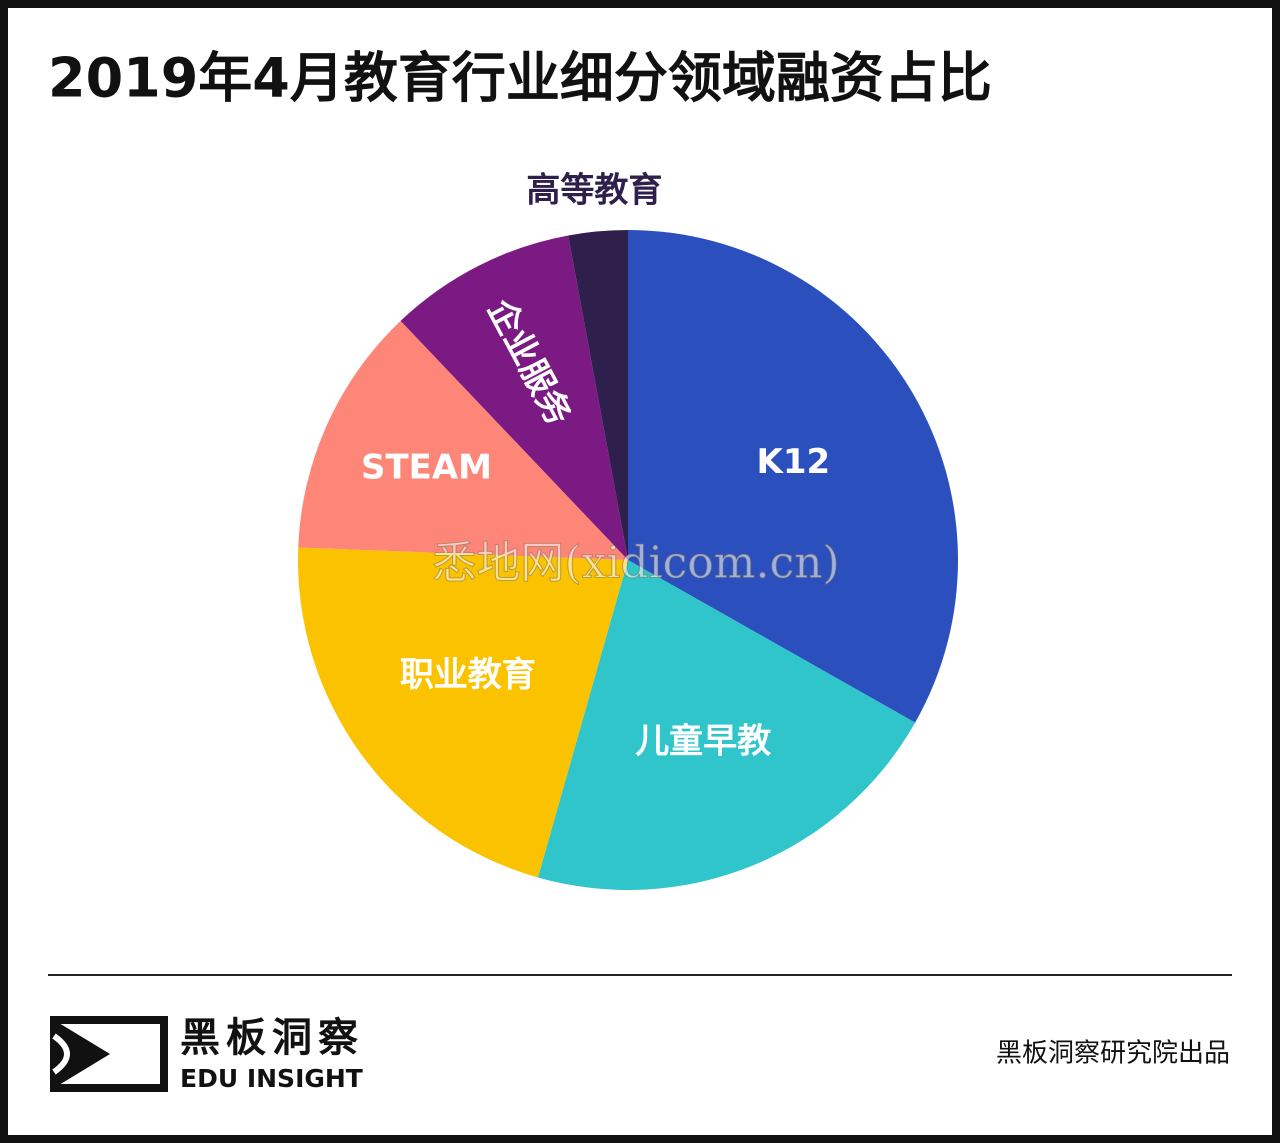 This screenshot has width=1280, height=1143. Describe the element at coordinates (635, 563) in the screenshot. I see `watermark: 悉地网(xidicom.cn)` at that location.